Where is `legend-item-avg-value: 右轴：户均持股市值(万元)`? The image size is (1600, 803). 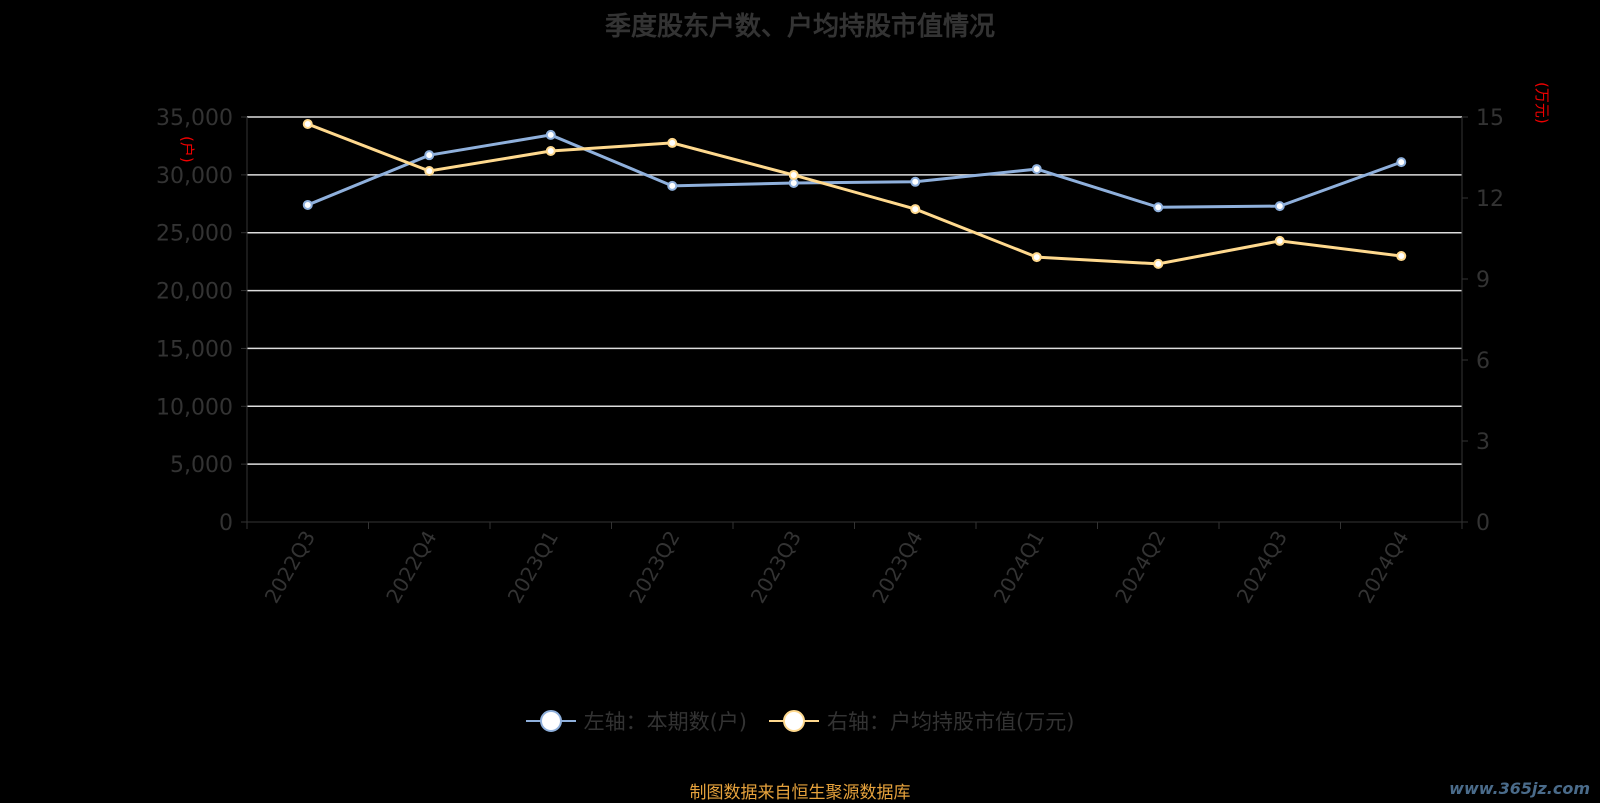
legend-item-avg-value: 右轴：户均持股市值(万元) is located at coordinates (921, 721).